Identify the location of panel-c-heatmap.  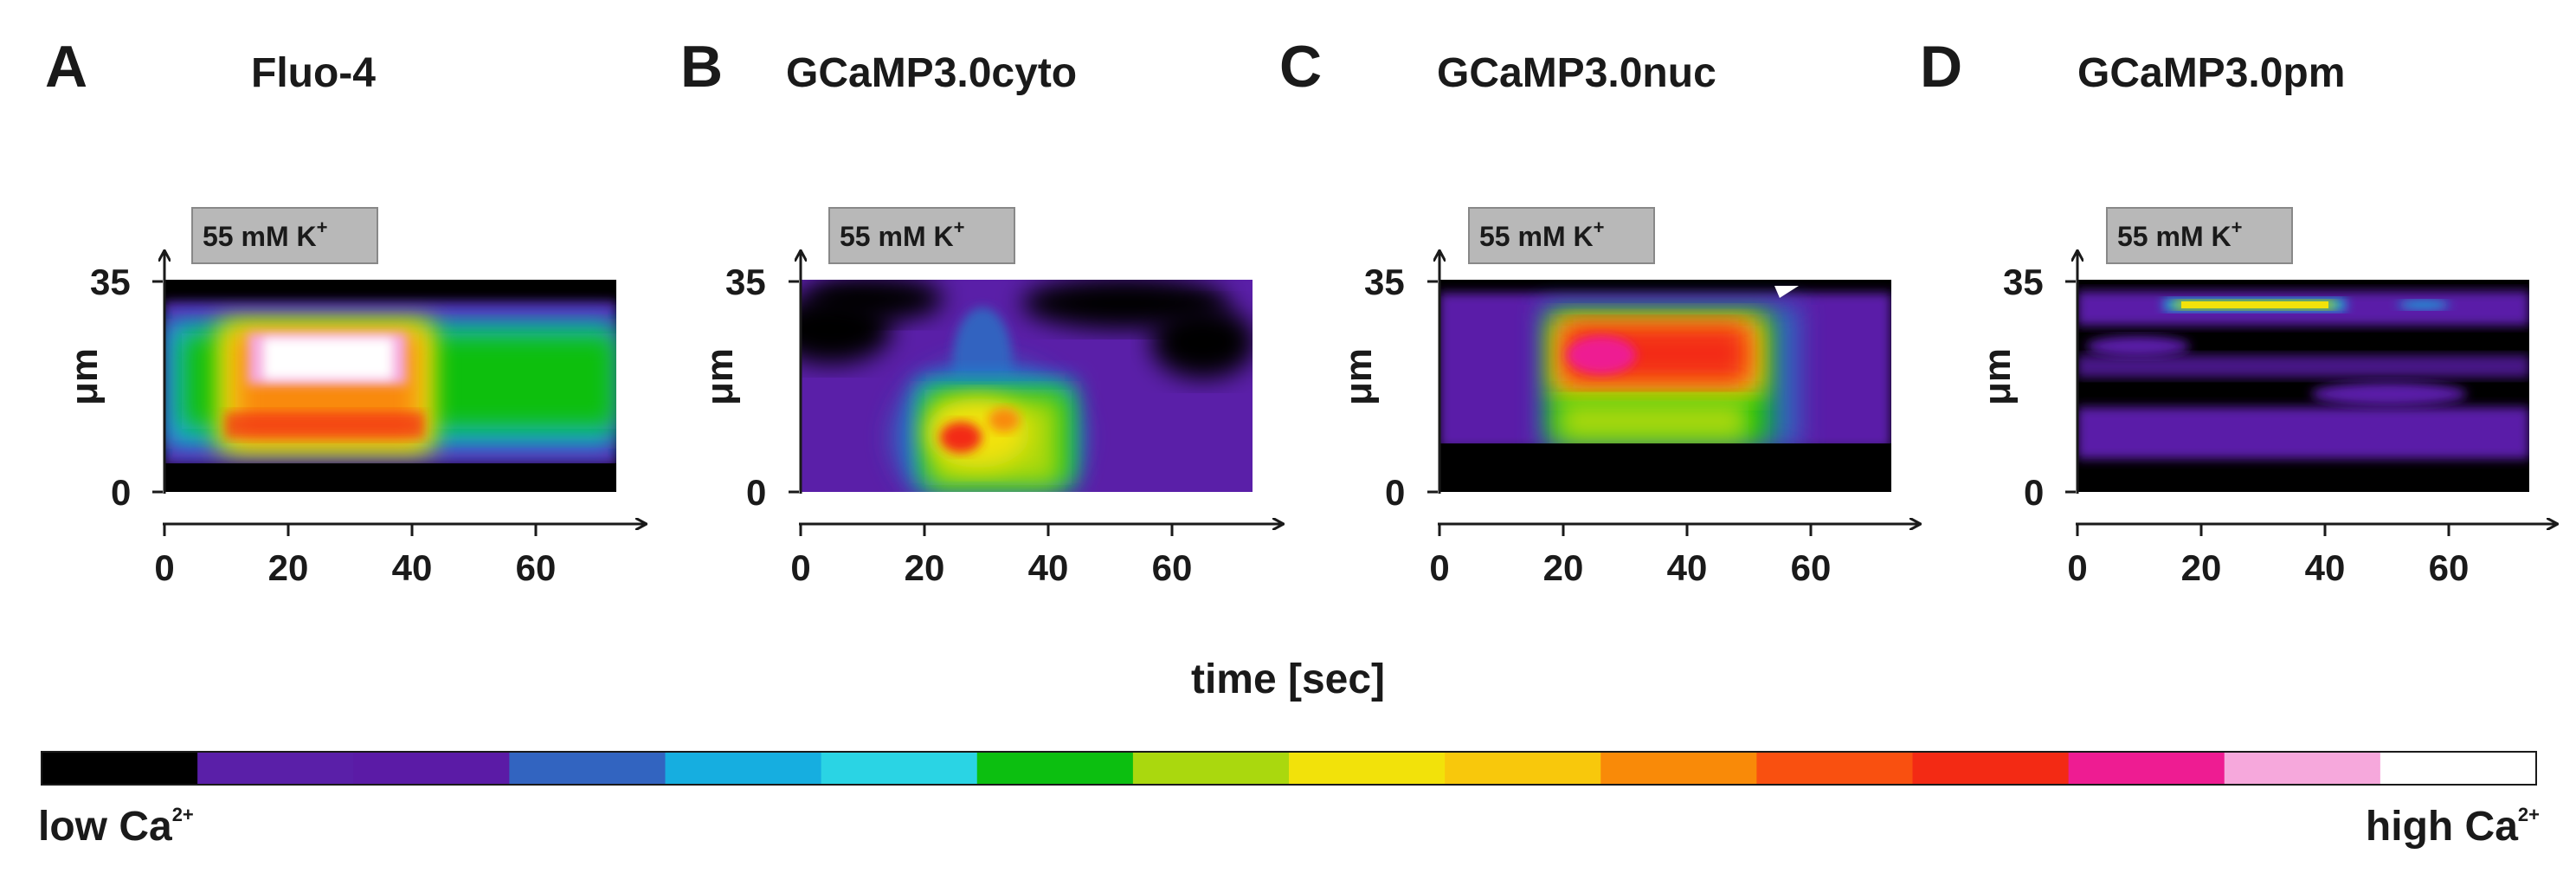
(1665, 386).